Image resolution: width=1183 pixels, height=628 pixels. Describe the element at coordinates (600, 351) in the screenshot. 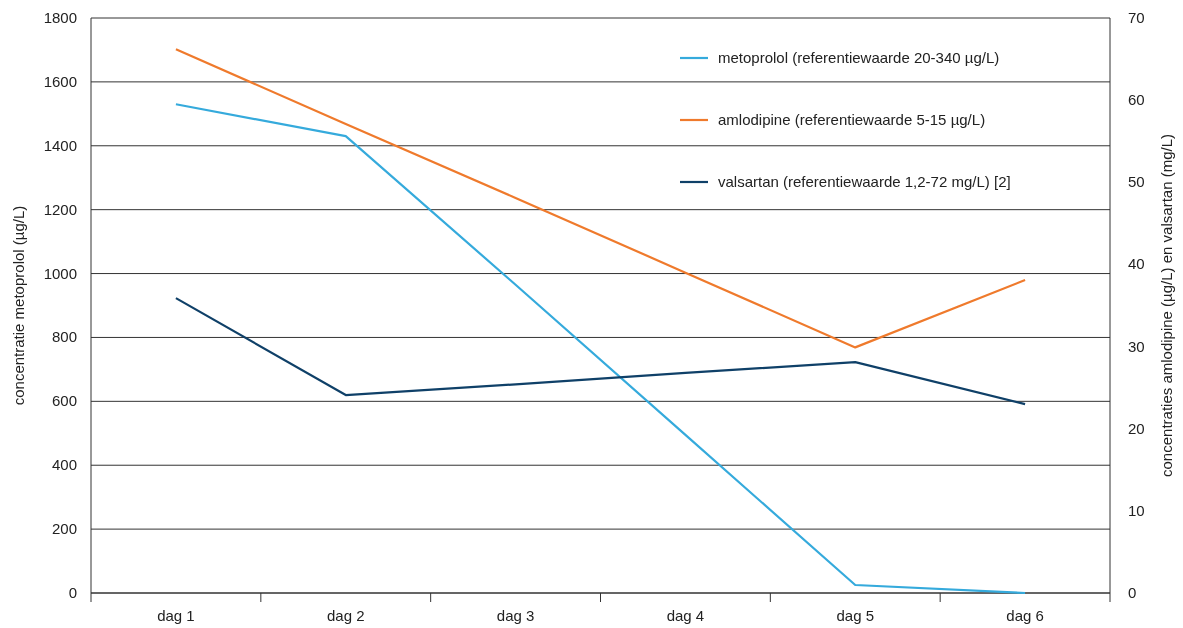

I see `line-series` at that location.